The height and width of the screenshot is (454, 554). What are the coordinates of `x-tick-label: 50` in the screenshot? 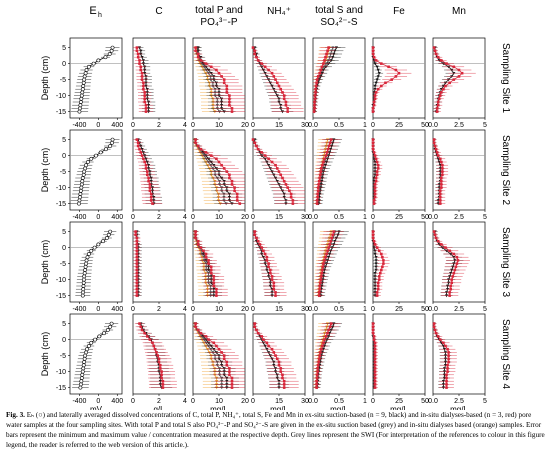 It's located at (425, 309).